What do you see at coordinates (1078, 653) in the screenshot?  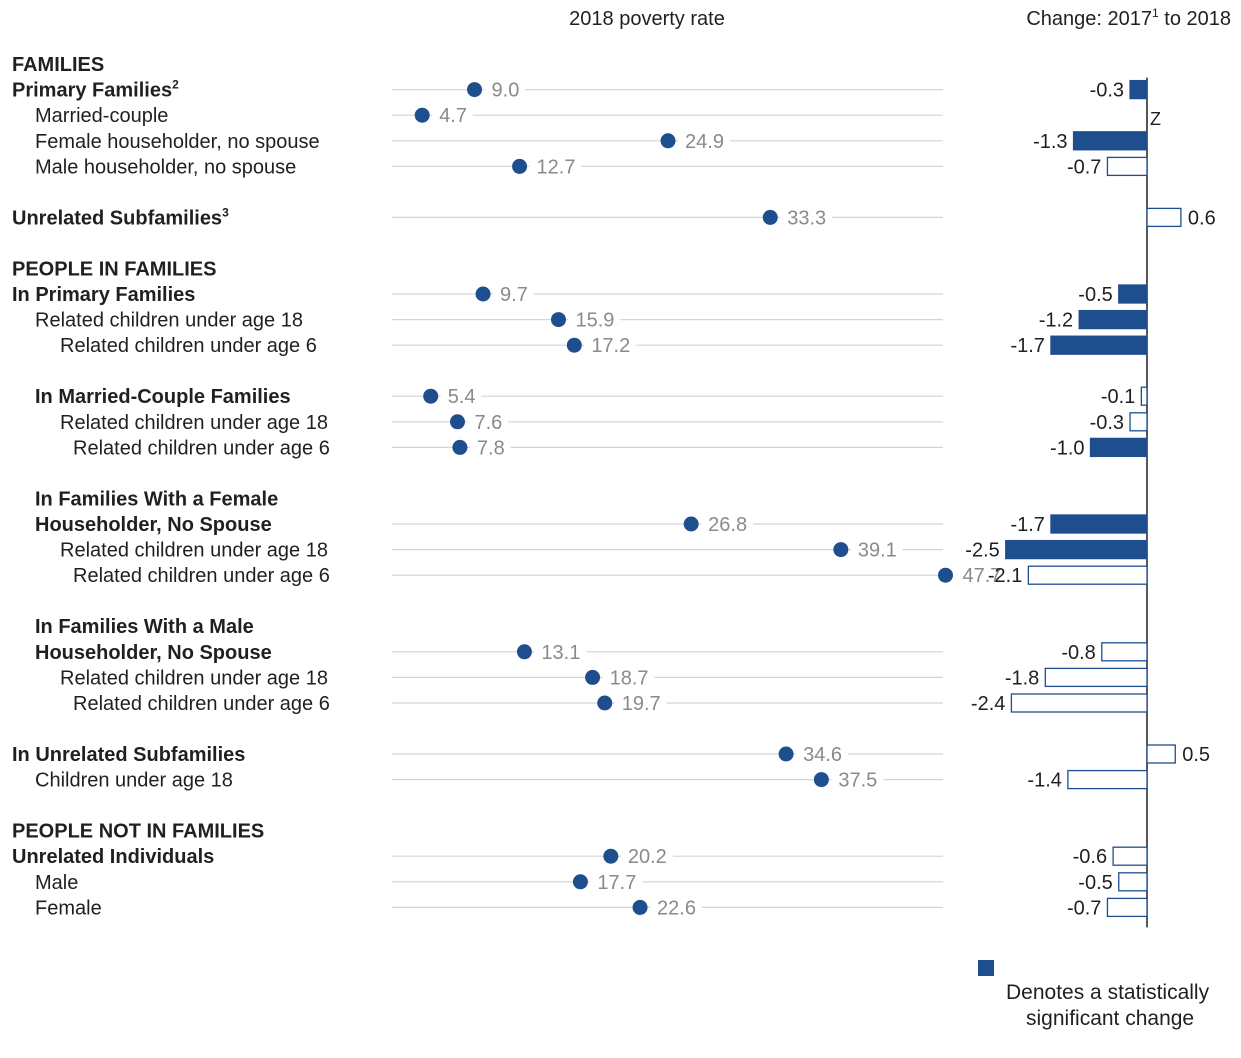 I see `row-18-change-value: -0.8` at bounding box center [1078, 653].